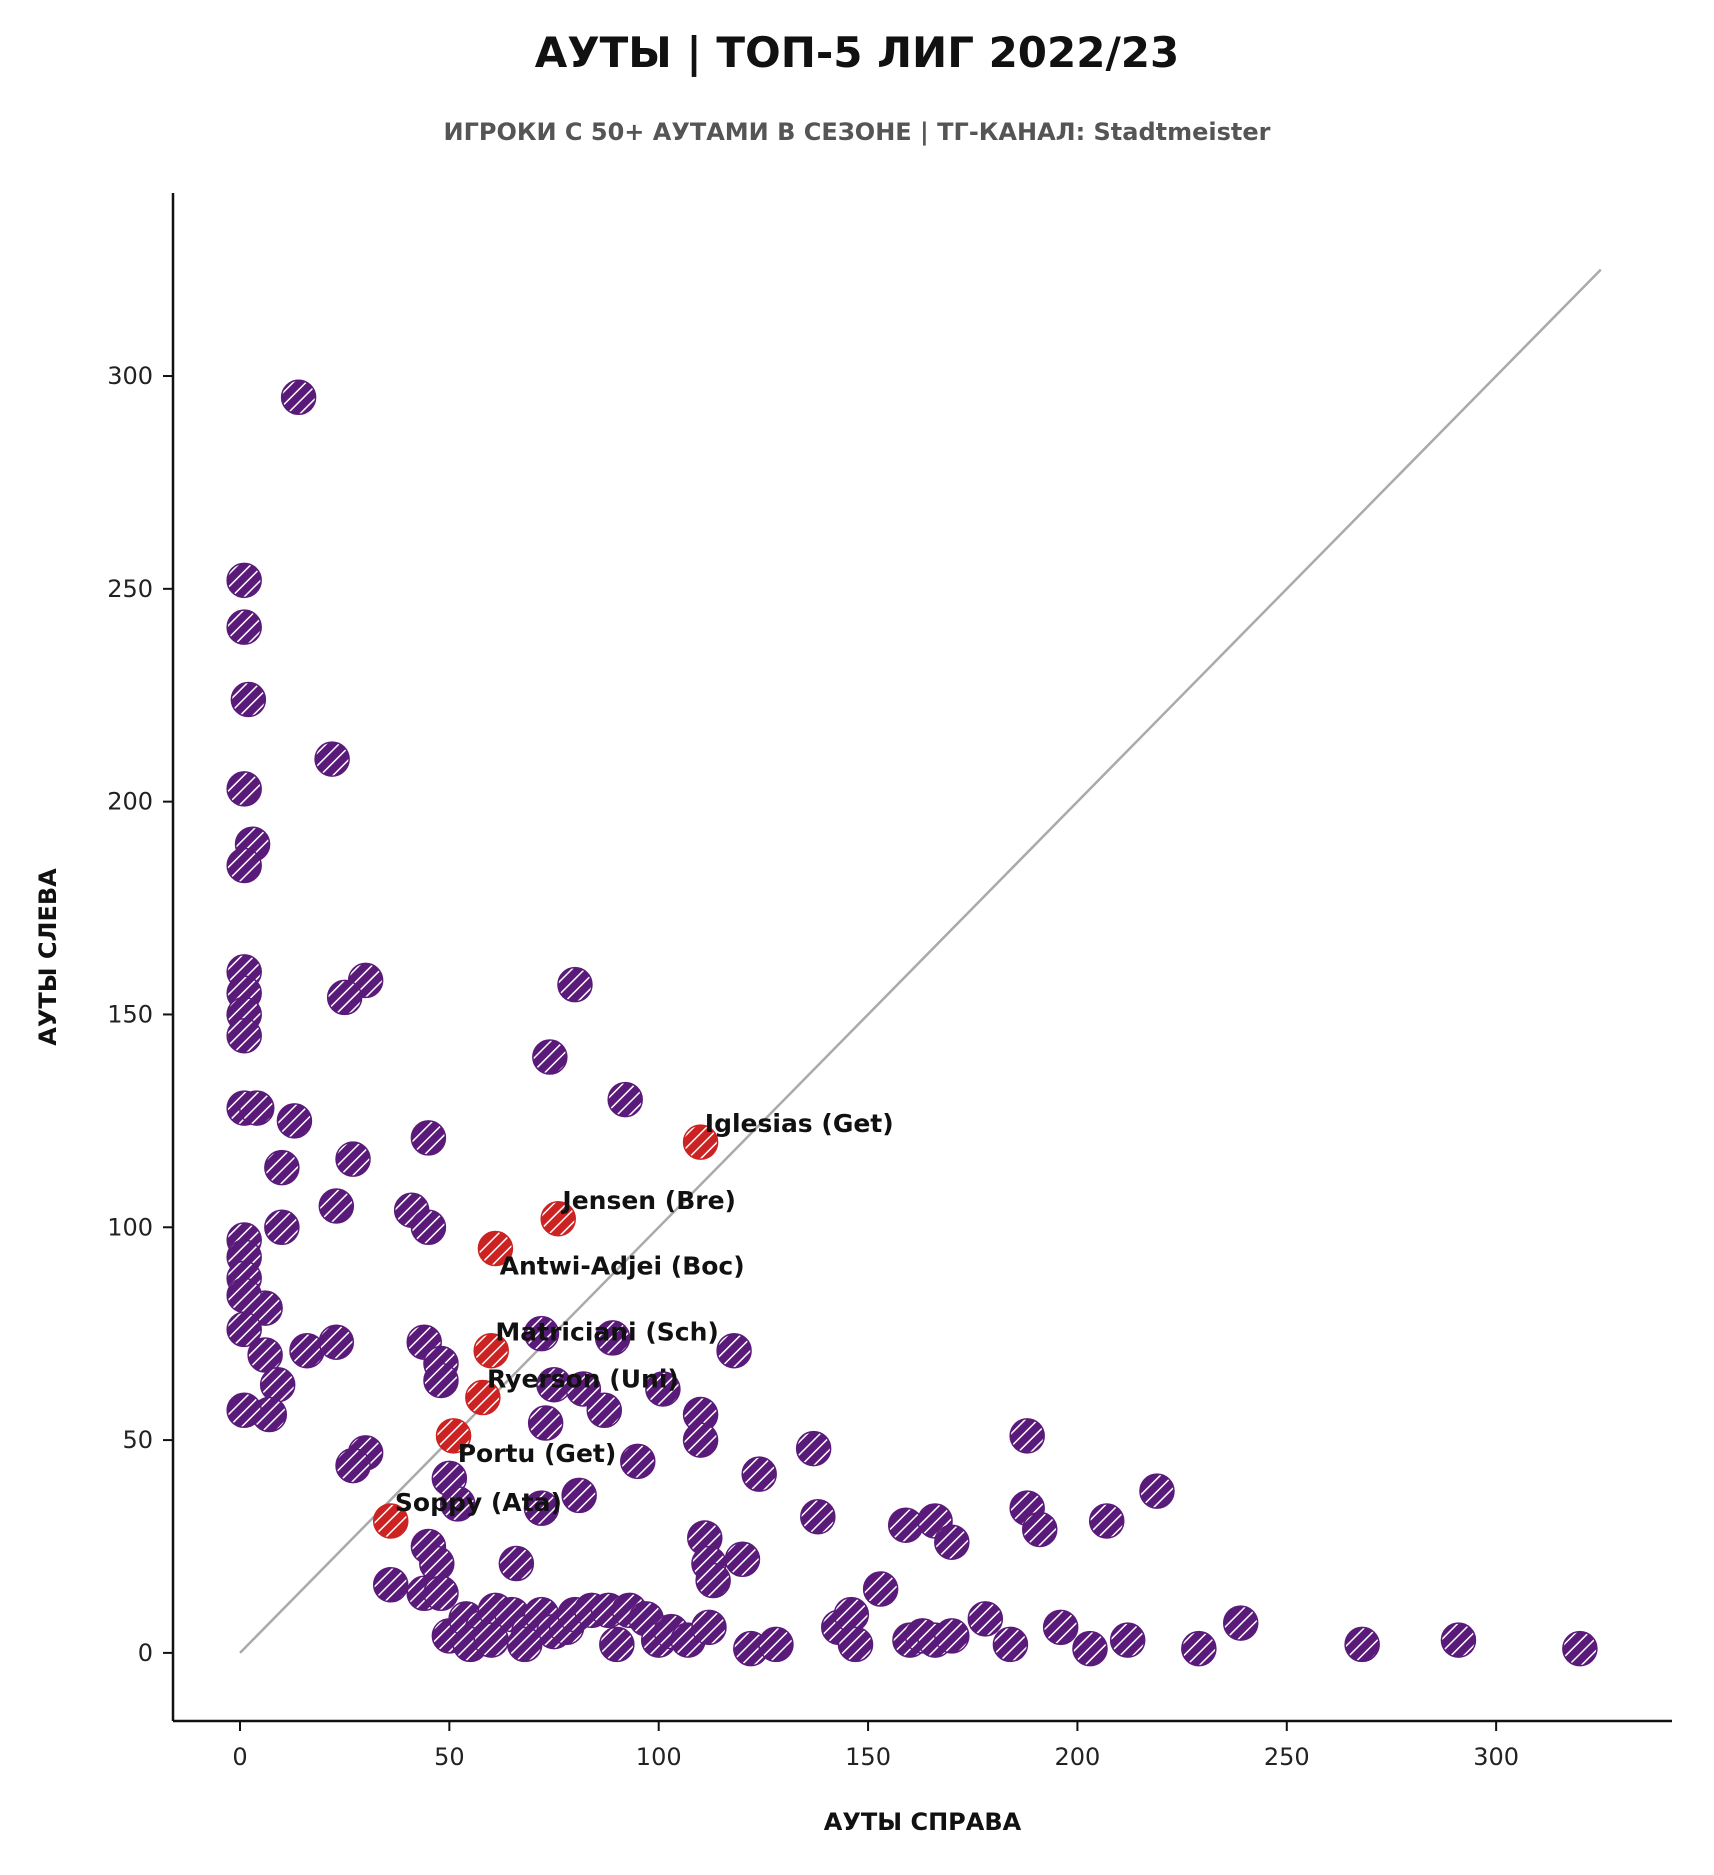  What do you see at coordinates (48, 957) in the screenshot?
I see `y-axis-label: АУТЫ СЛЕВА` at bounding box center [48, 957].